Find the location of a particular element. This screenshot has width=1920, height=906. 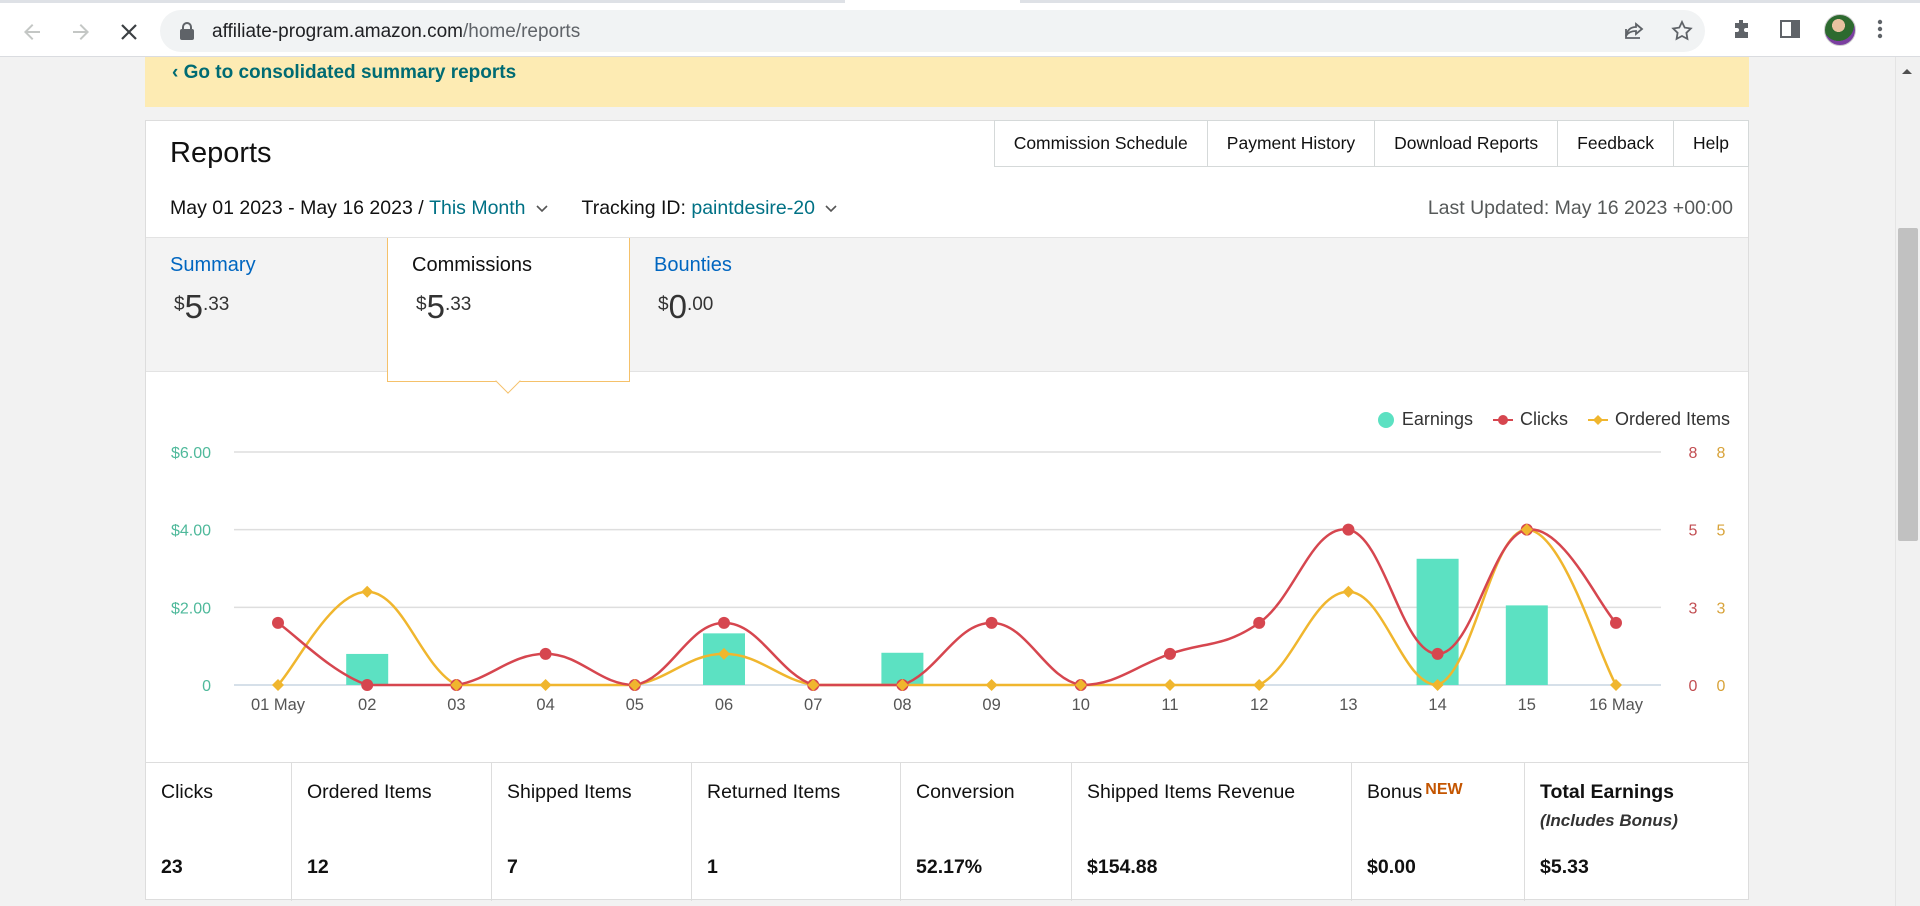

y-tick-label-clicks: 3 is located at coordinates (1693, 608).